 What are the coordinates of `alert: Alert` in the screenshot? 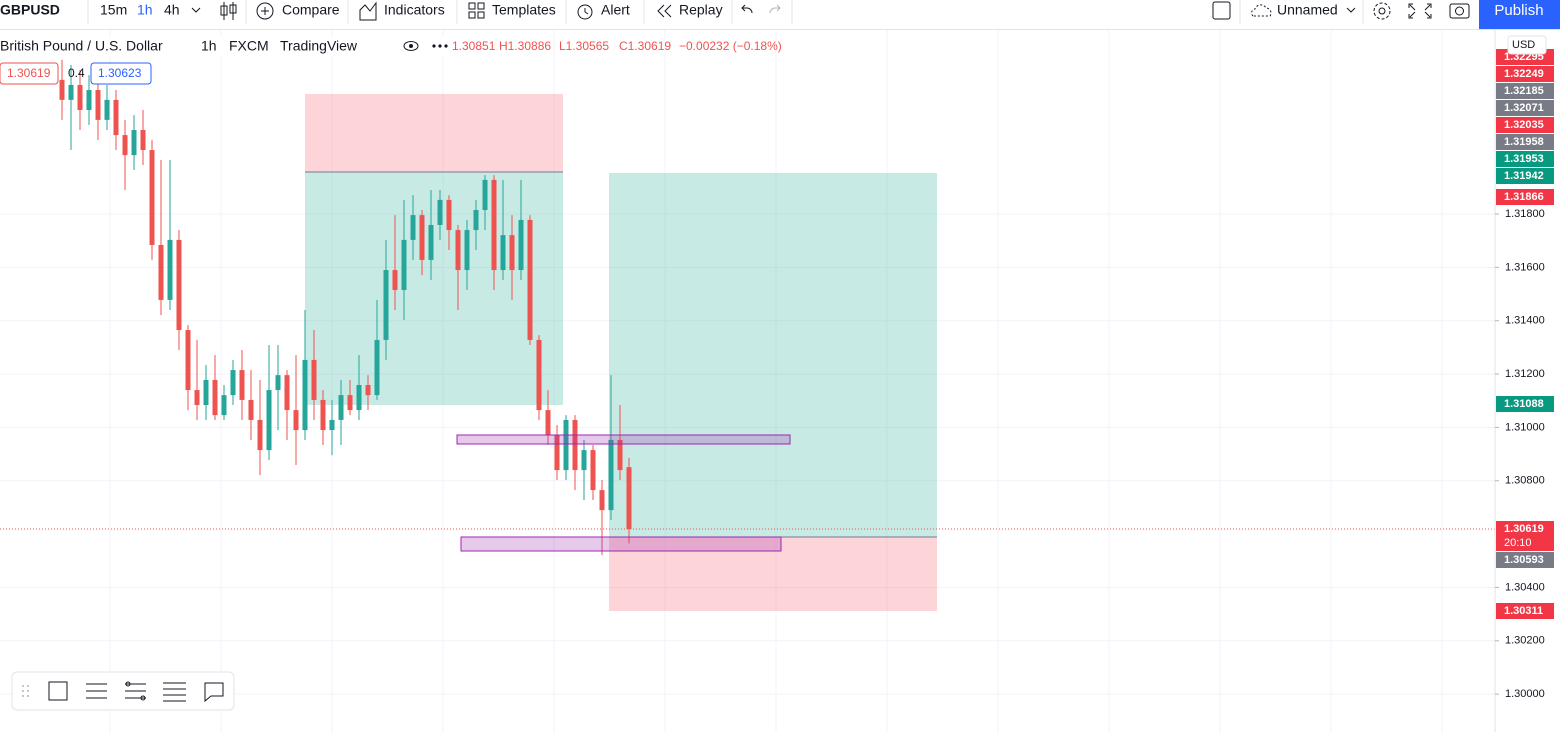 It's located at (615, 10).